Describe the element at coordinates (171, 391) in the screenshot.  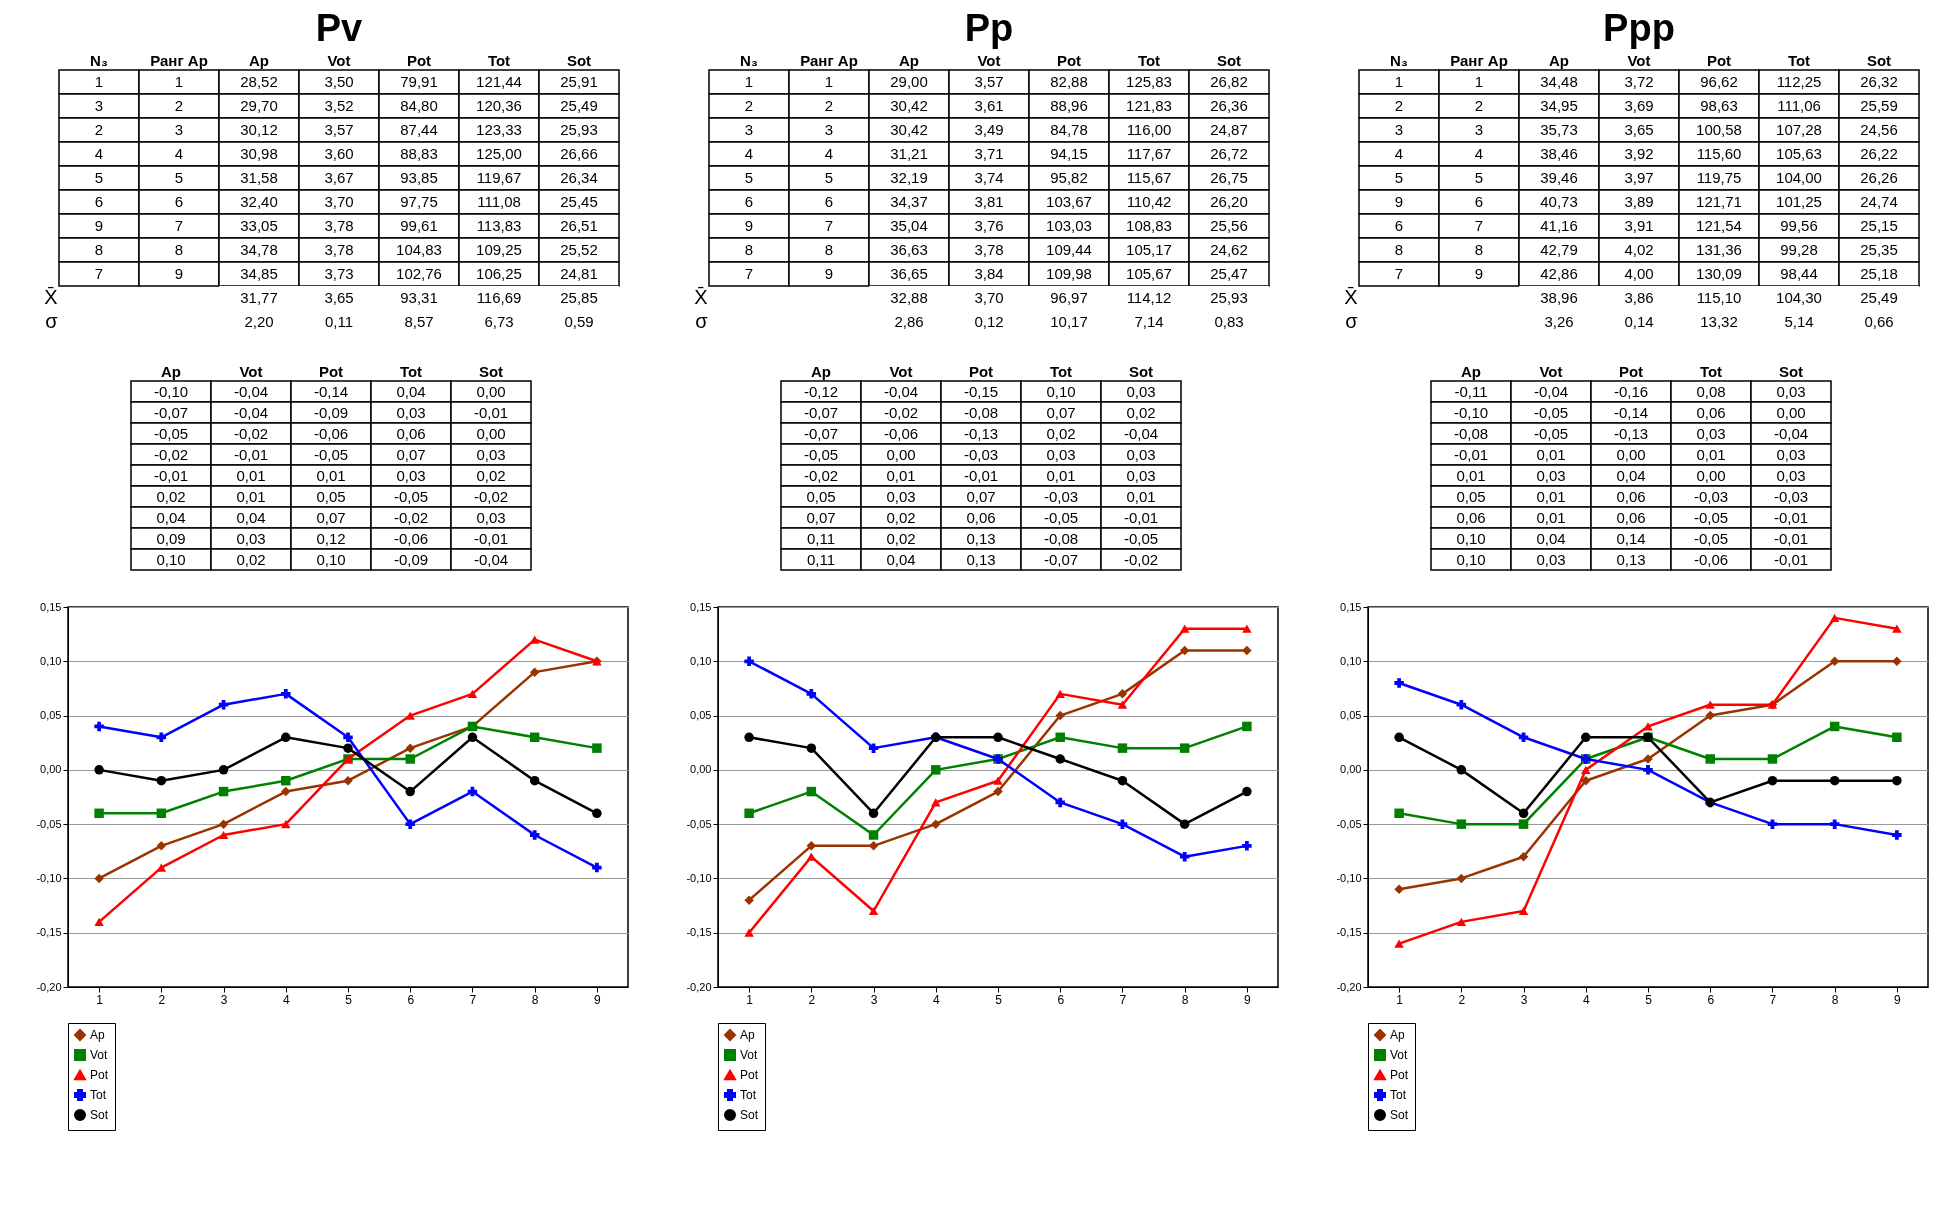
I see `data-label: -0,10` at that location.